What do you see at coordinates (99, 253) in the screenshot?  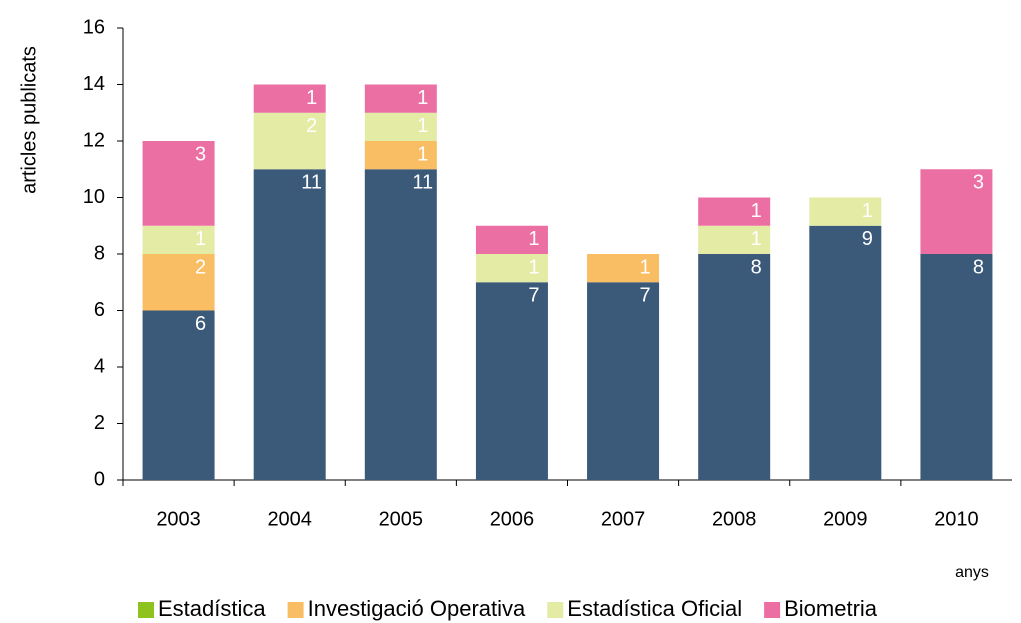 I see `y-tick-label: 8` at bounding box center [99, 253].